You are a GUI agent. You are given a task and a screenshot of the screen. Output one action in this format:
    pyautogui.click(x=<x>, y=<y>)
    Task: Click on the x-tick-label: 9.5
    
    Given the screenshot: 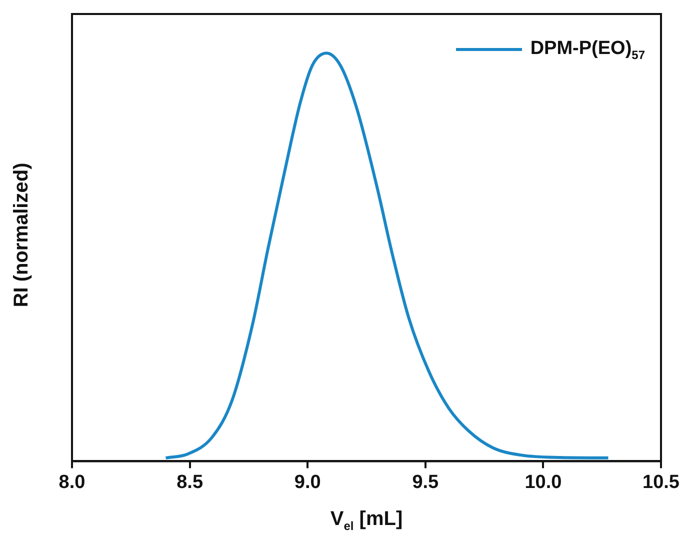 What is the action you would take?
    pyautogui.click(x=426, y=482)
    